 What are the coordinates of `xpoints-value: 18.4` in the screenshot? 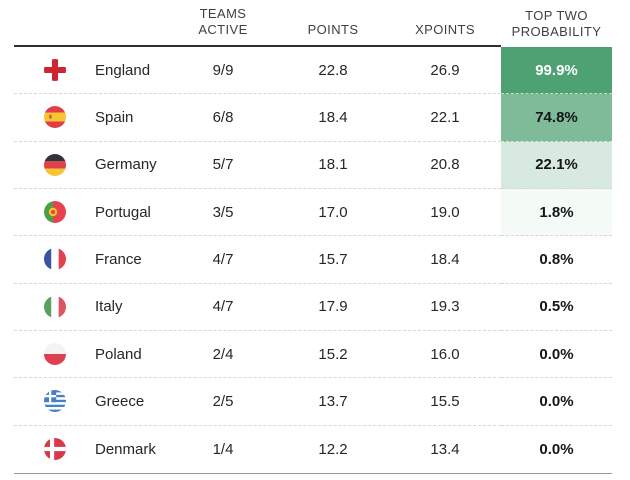 It's located at (445, 259).